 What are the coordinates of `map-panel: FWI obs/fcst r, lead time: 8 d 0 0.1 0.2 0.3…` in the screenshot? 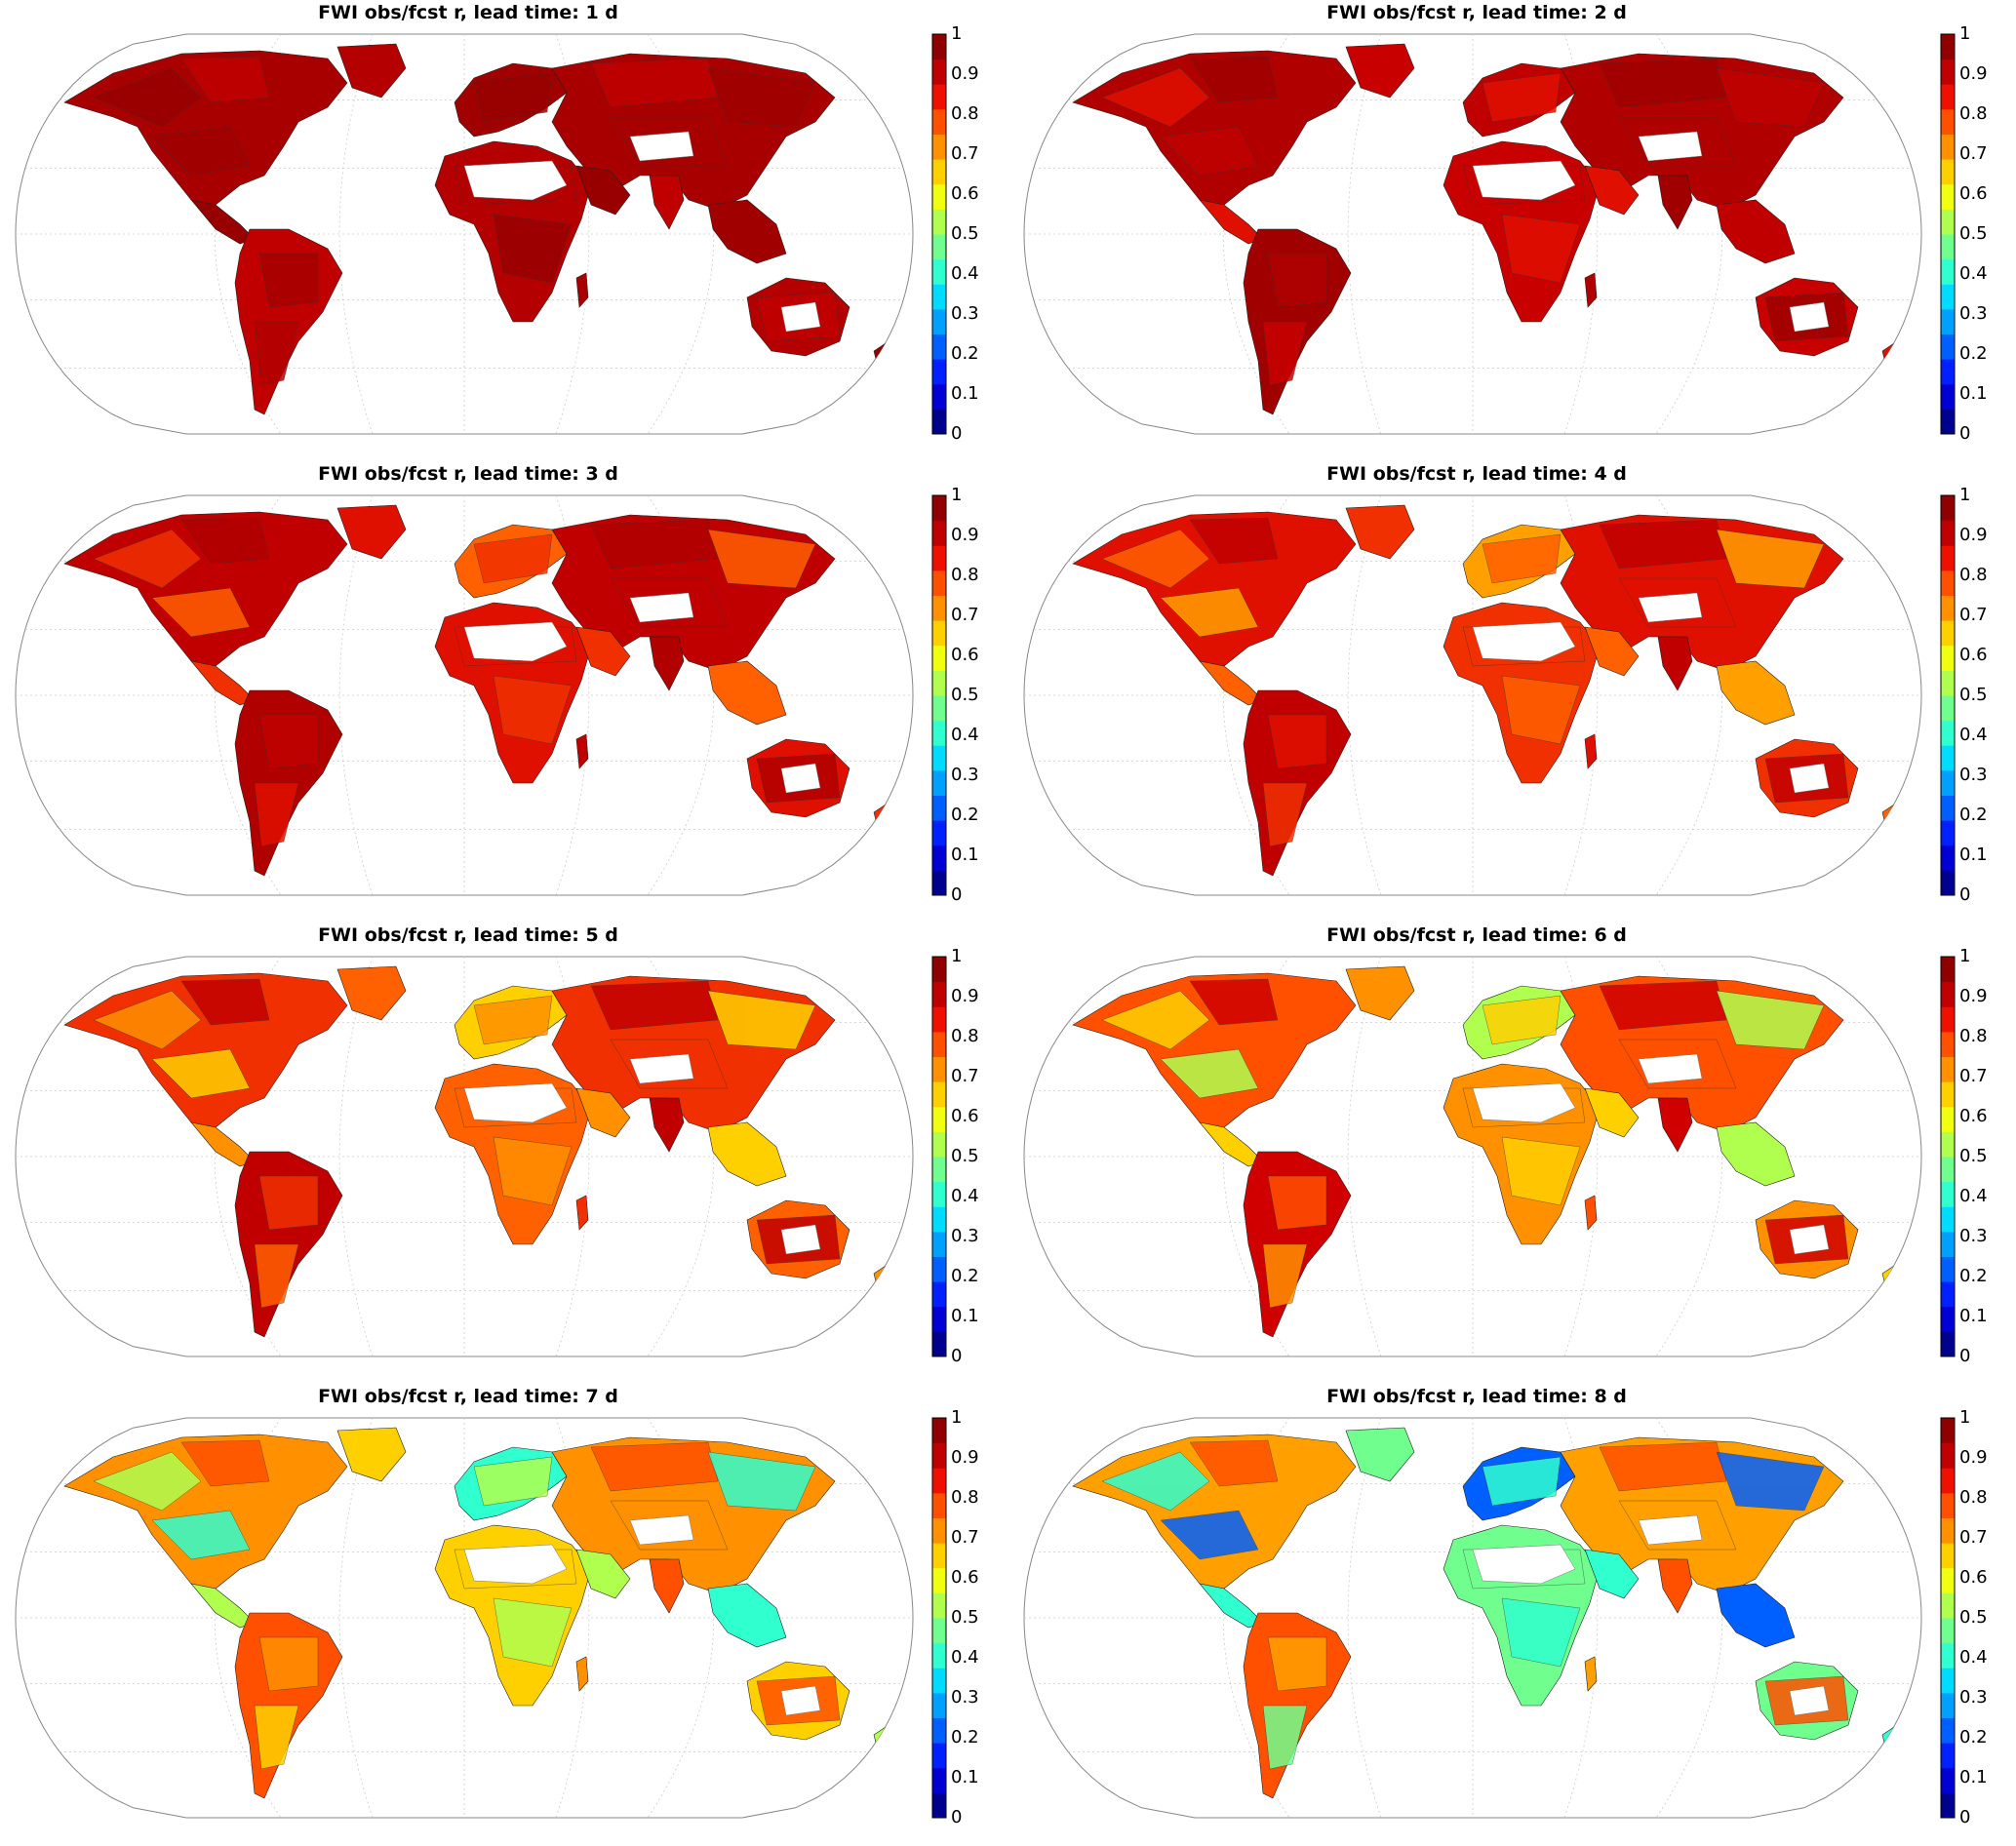 It's located at (1512, 1614).